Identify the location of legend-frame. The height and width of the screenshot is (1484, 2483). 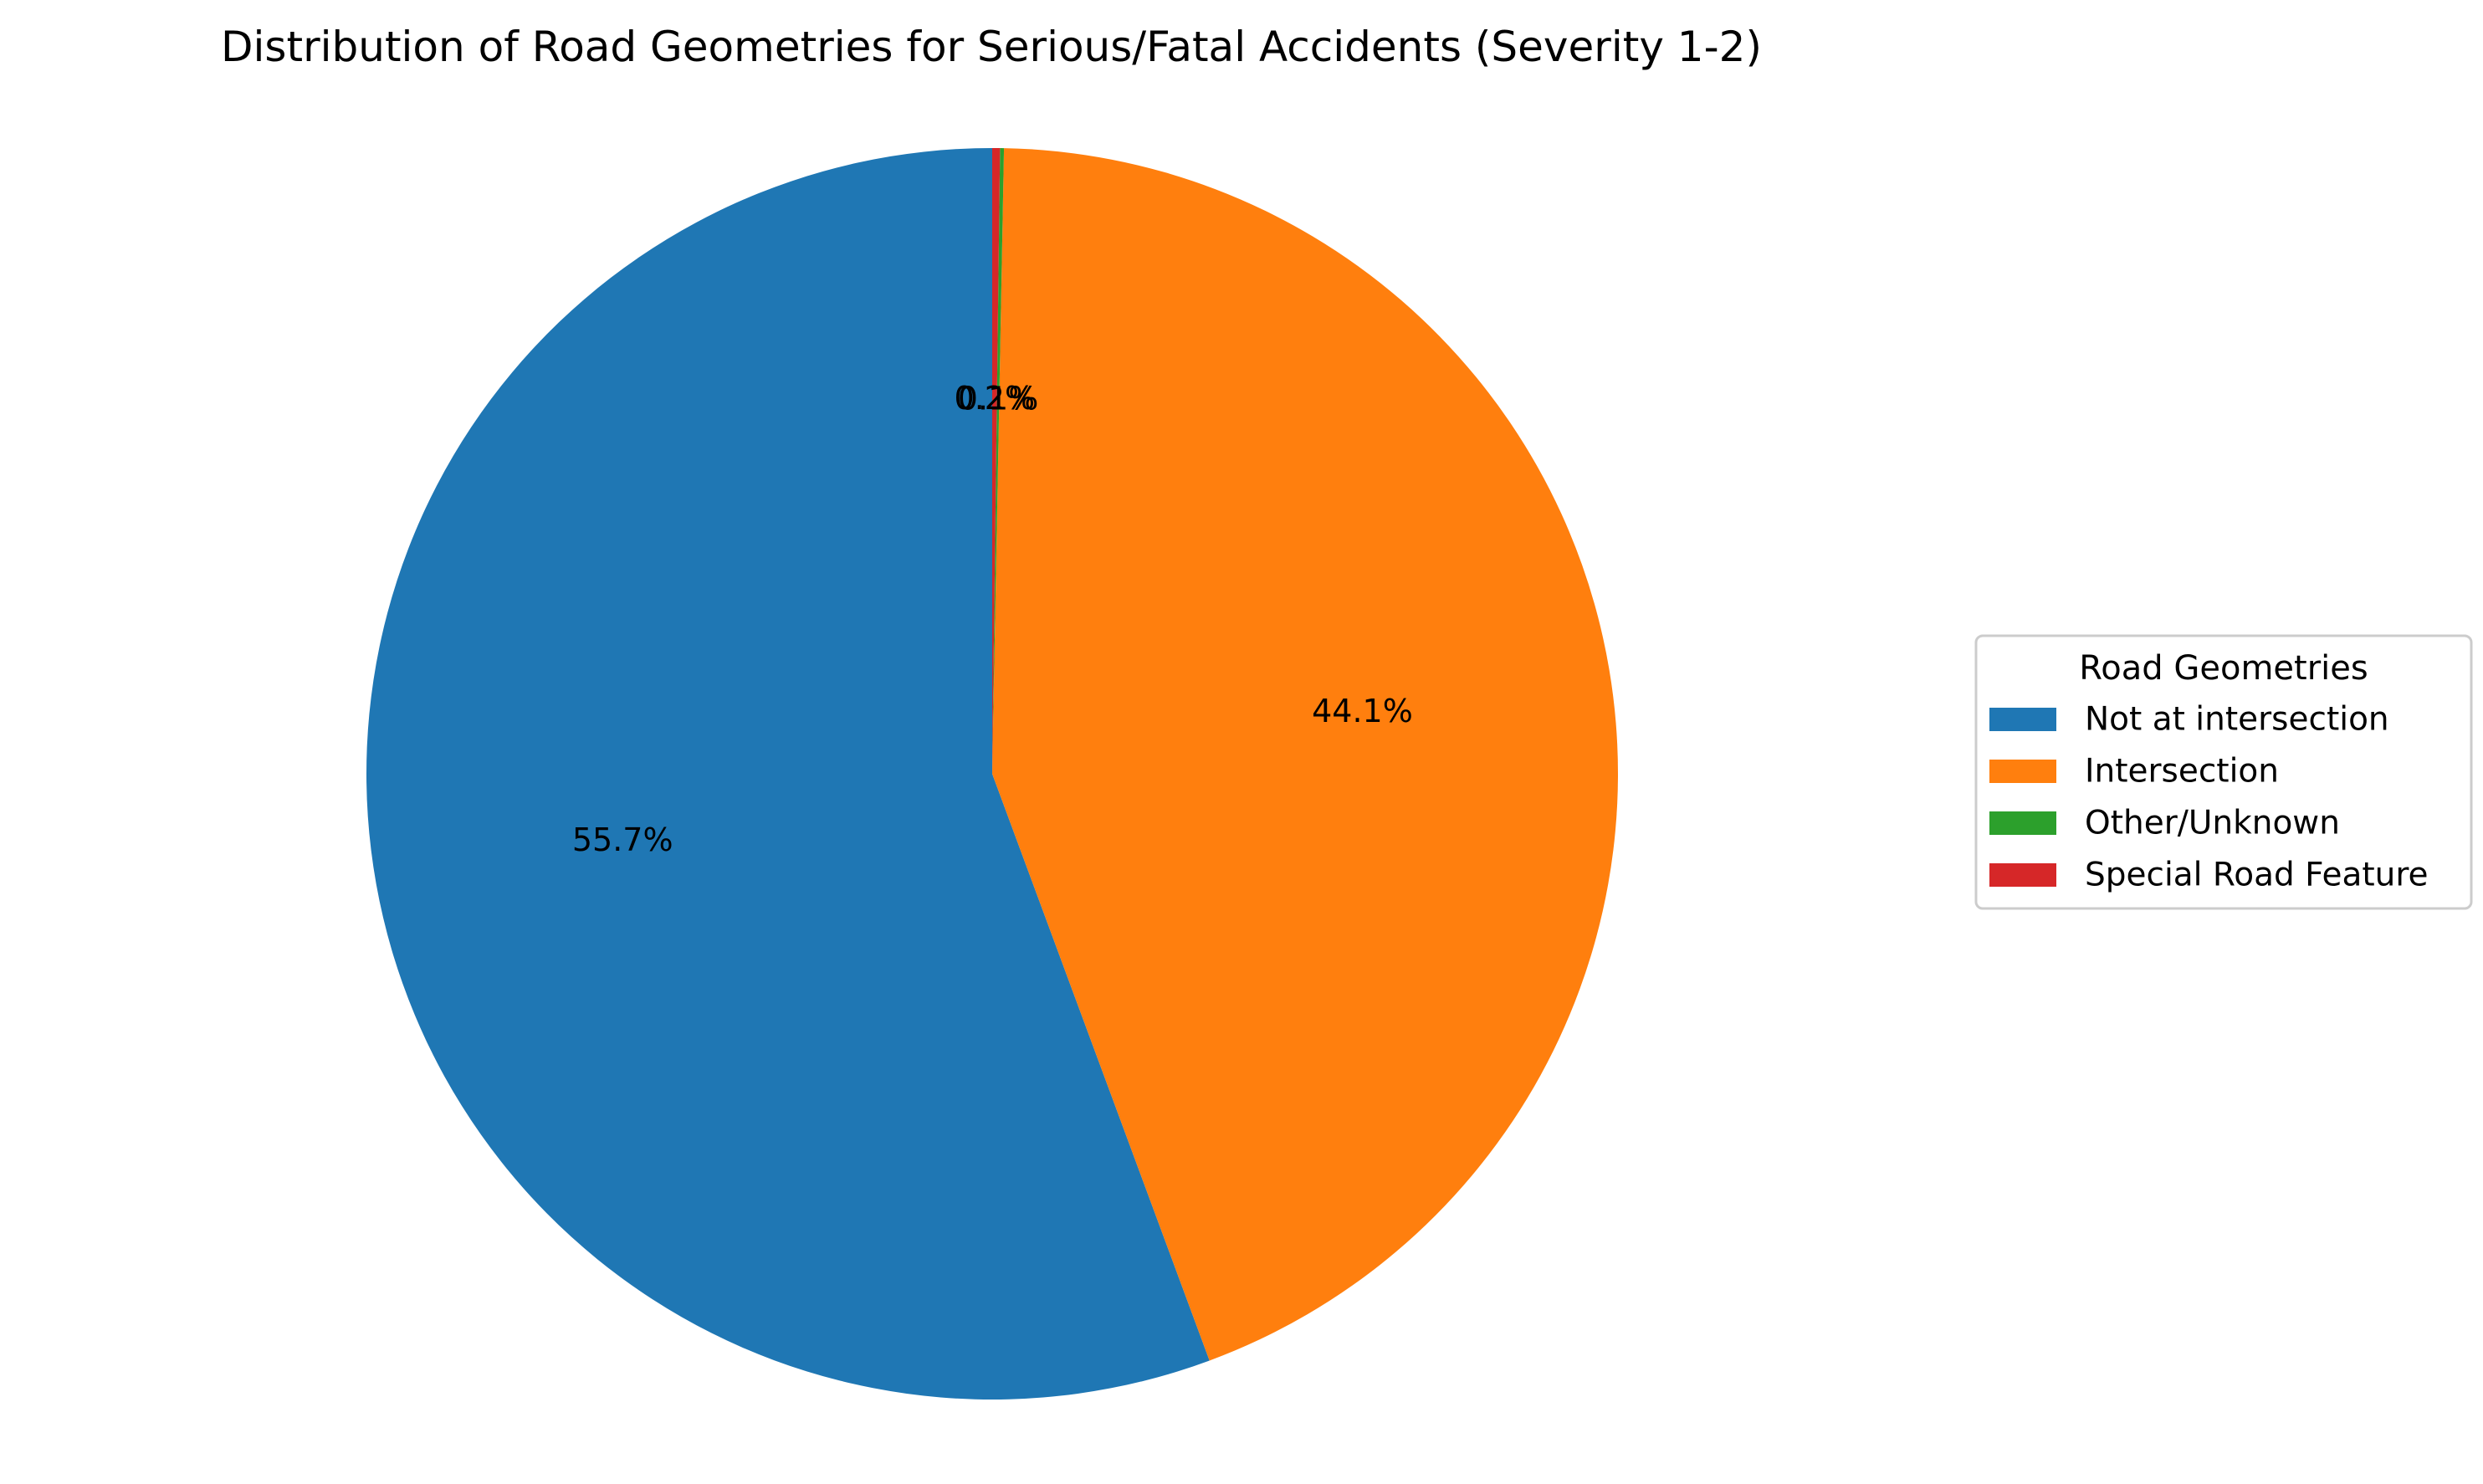
(2223, 772).